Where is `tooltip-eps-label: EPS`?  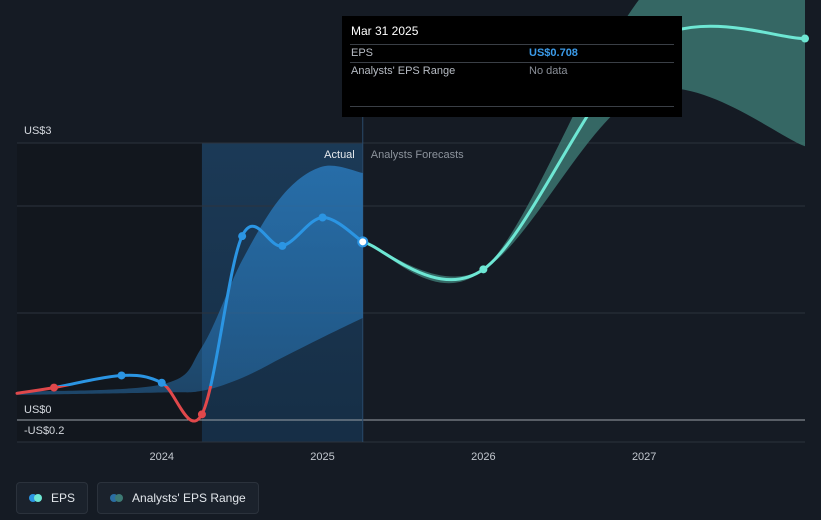 tooltip-eps-label: EPS is located at coordinates (362, 53).